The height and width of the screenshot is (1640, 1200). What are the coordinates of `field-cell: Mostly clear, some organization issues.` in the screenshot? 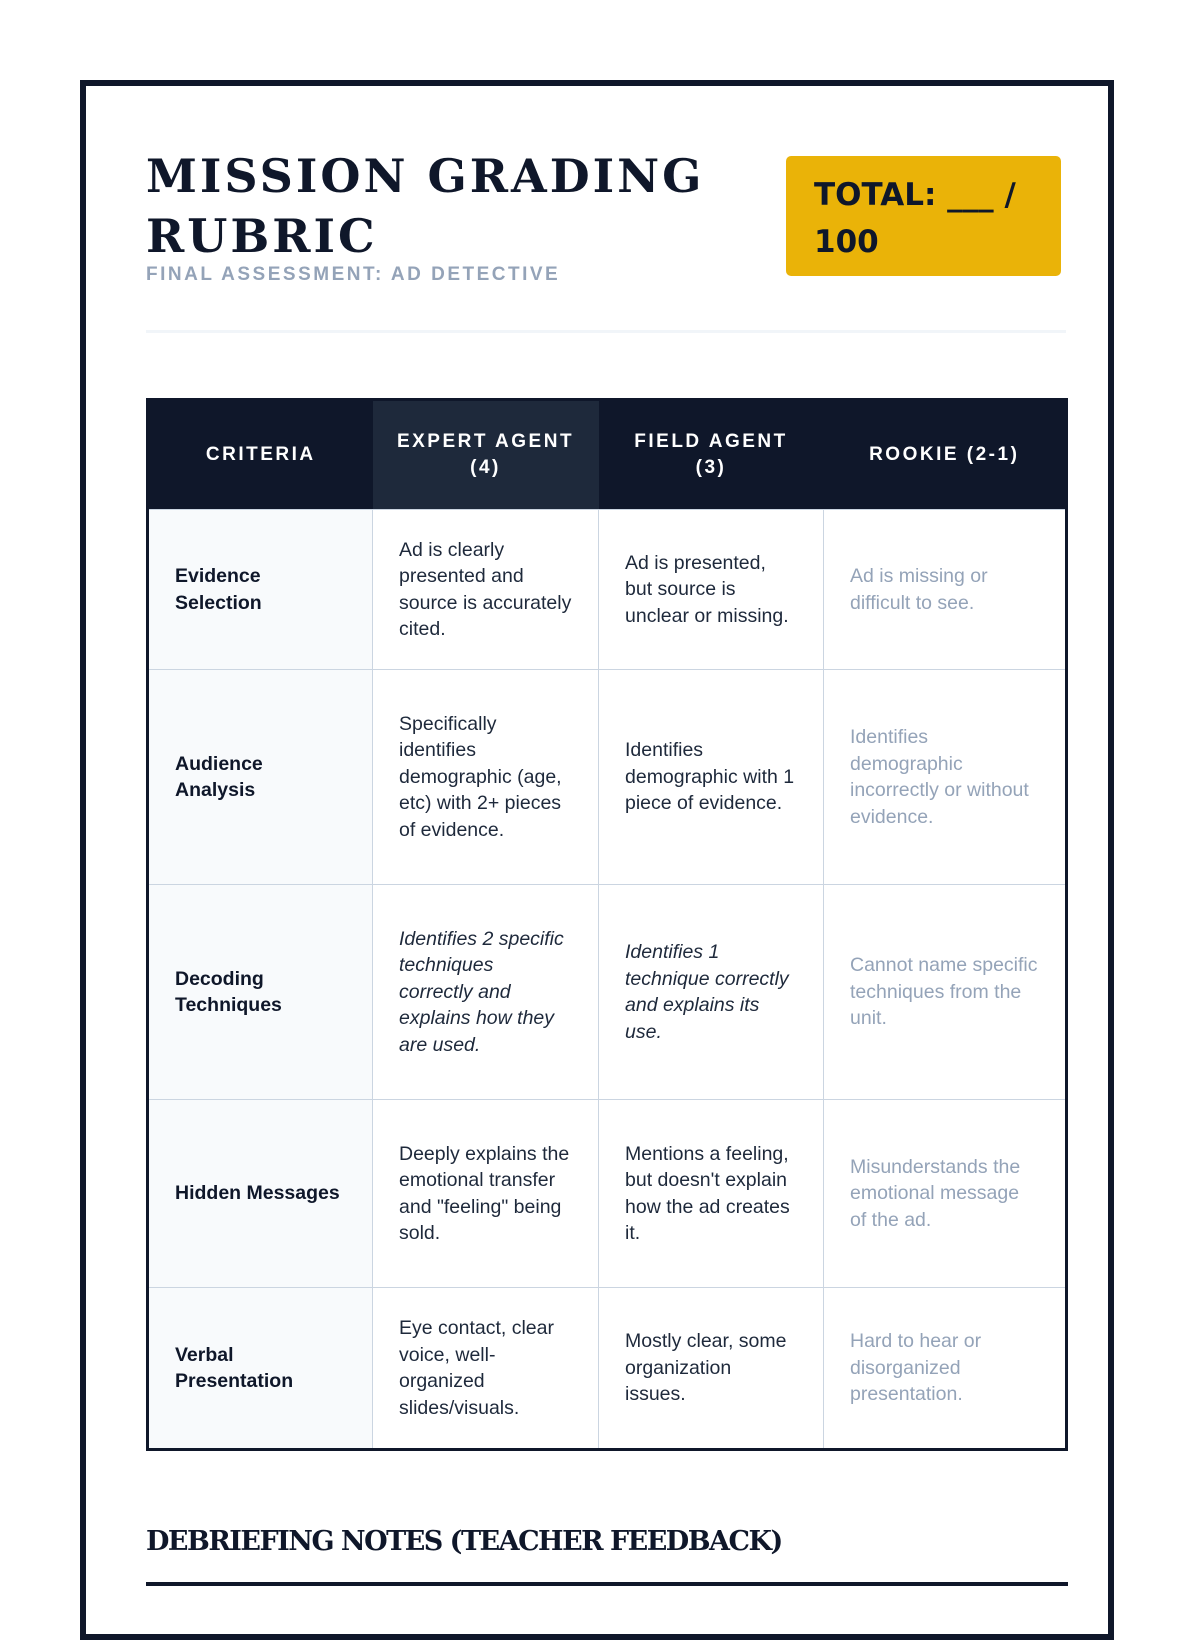 It's located at (711, 1368).